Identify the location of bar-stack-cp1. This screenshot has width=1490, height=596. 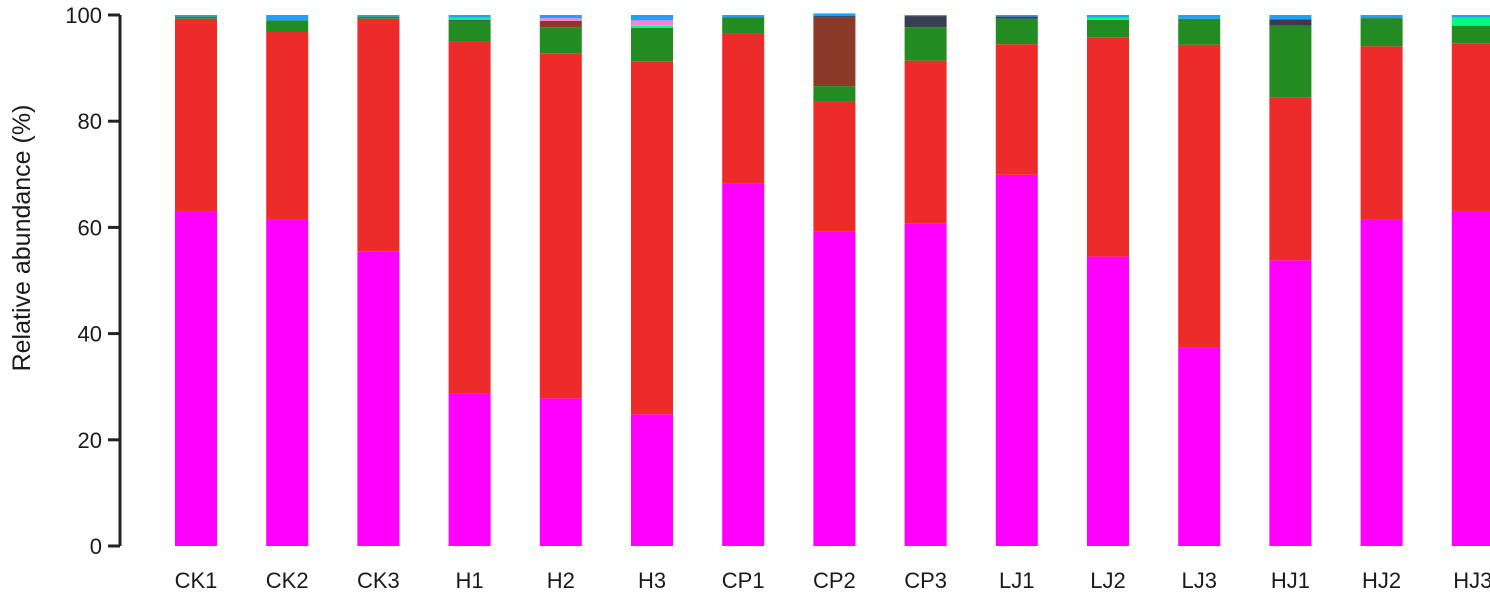
(743, 280).